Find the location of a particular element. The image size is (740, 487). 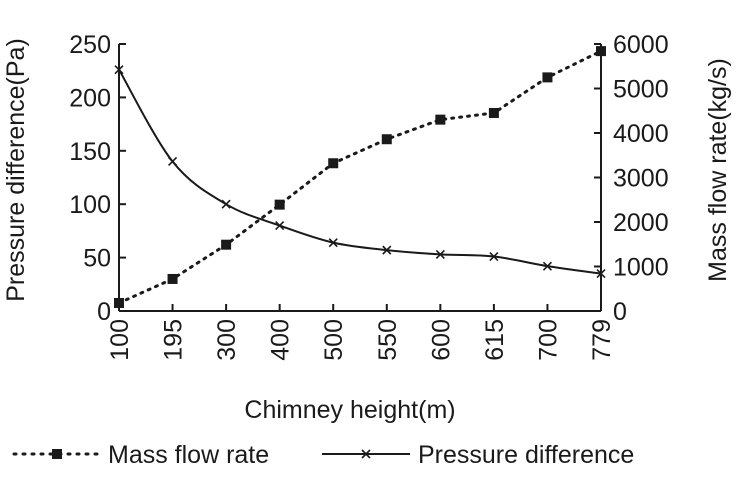

y-right-tick-label: 1000 is located at coordinates (641, 268).